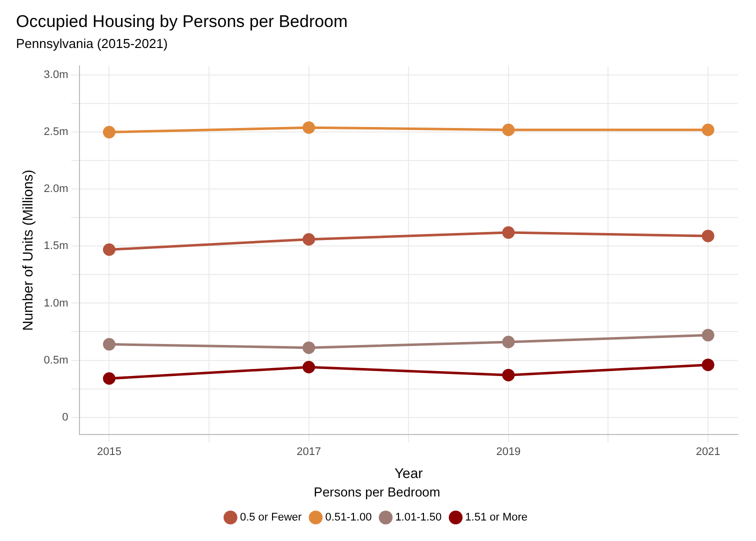  What do you see at coordinates (56, 189) in the screenshot?
I see `y-tick-label: 2.0m` at bounding box center [56, 189].